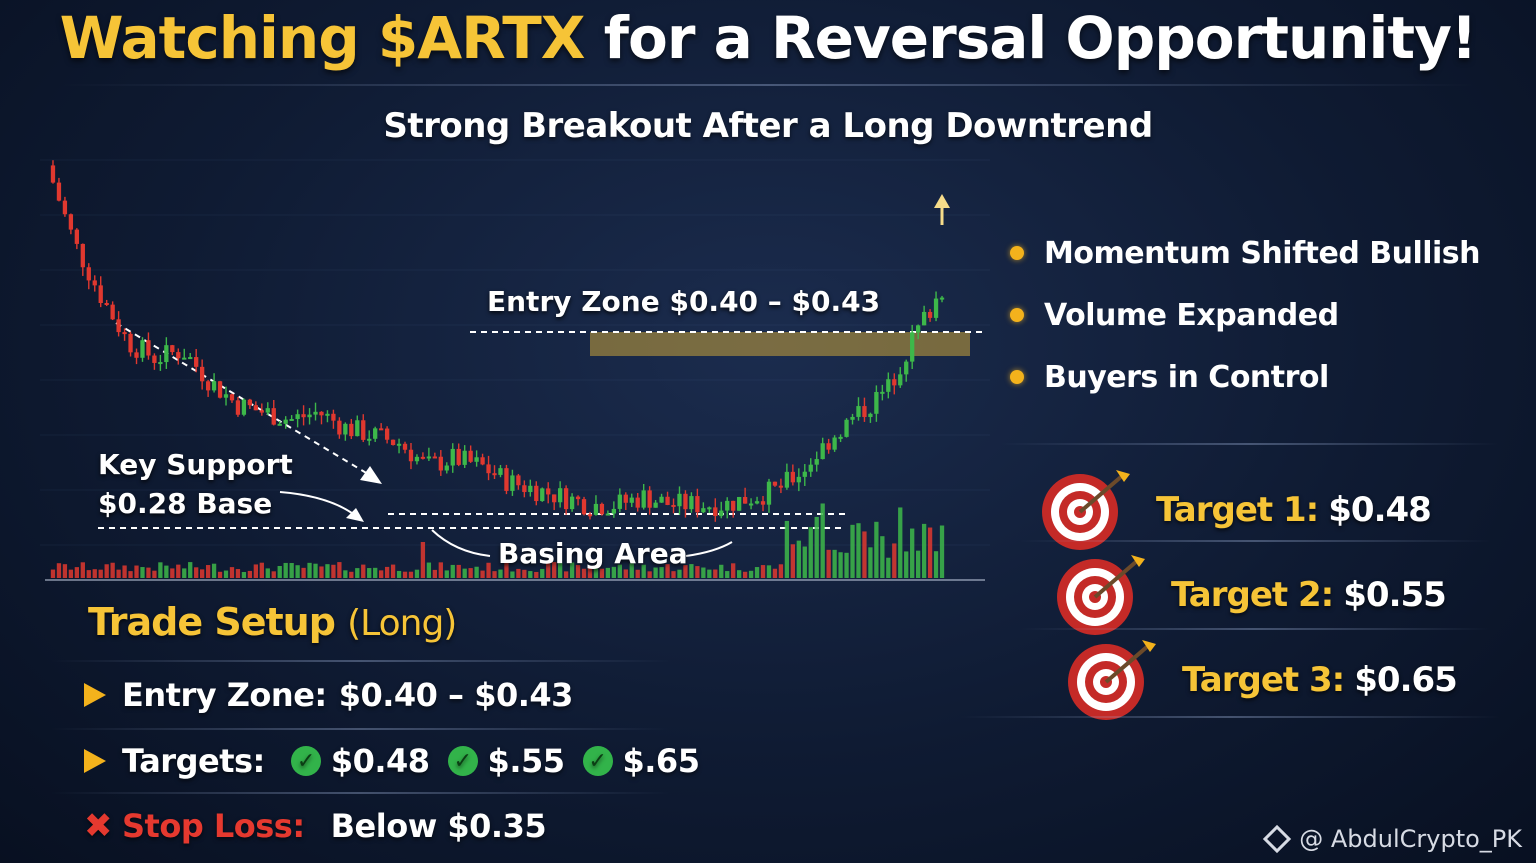 The width and height of the screenshot is (1536, 863). What do you see at coordinates (402, 623) in the screenshot?
I see `trade-setup-subtitle: (Long)` at bounding box center [402, 623].